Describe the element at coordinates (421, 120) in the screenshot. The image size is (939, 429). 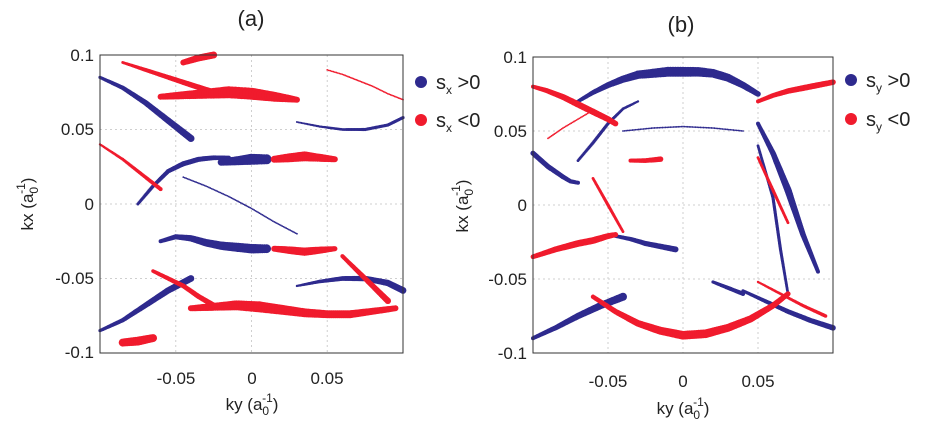
I see `panel-a-legend-marker-negative` at that location.